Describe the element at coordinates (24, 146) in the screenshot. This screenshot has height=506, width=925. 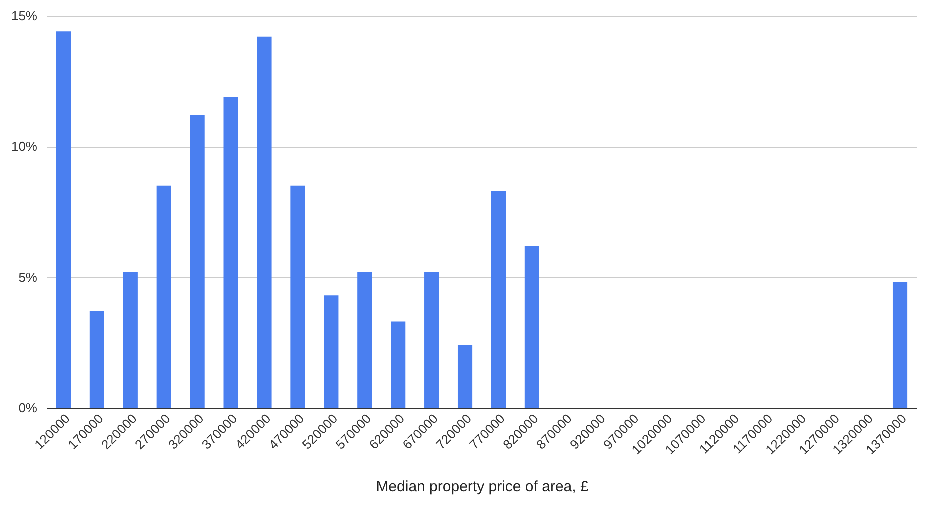
I see `y-tick-label: 10%` at that location.